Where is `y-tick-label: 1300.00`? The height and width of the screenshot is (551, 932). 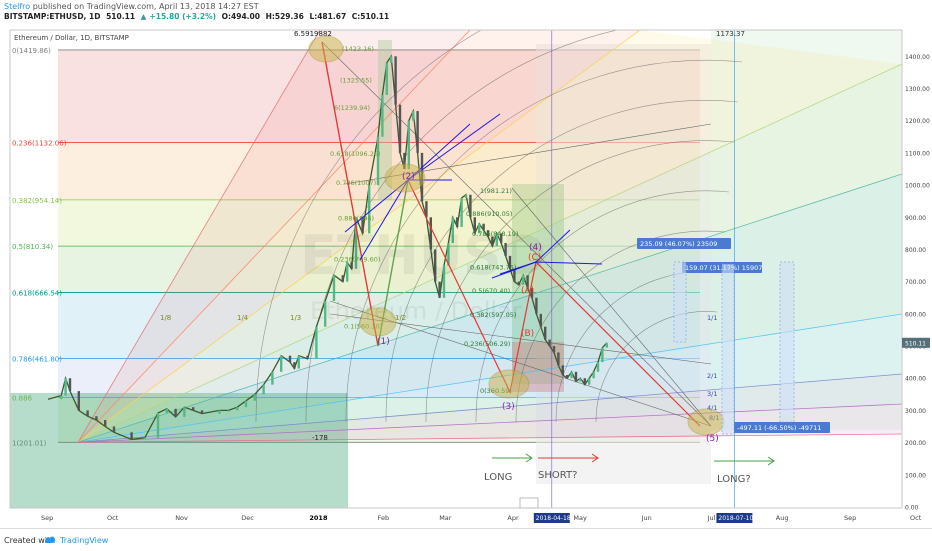 y-tick-label: 1300.00 is located at coordinates (917, 89).